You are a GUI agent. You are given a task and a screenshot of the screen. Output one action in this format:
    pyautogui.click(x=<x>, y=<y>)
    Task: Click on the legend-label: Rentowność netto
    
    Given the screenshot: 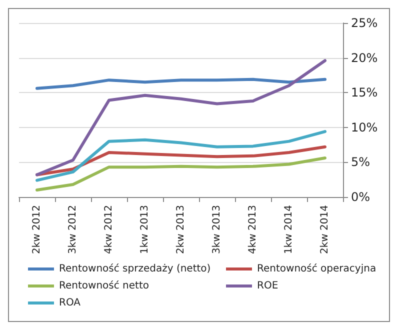 What is the action you would take?
    pyautogui.click(x=104, y=286)
    